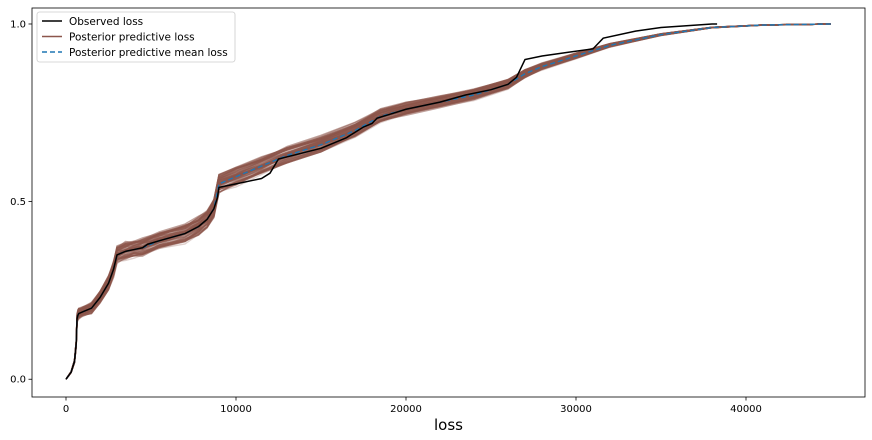 The width and height of the screenshot is (872, 440). I want to click on x-tick-label: 0, so click(66, 409).